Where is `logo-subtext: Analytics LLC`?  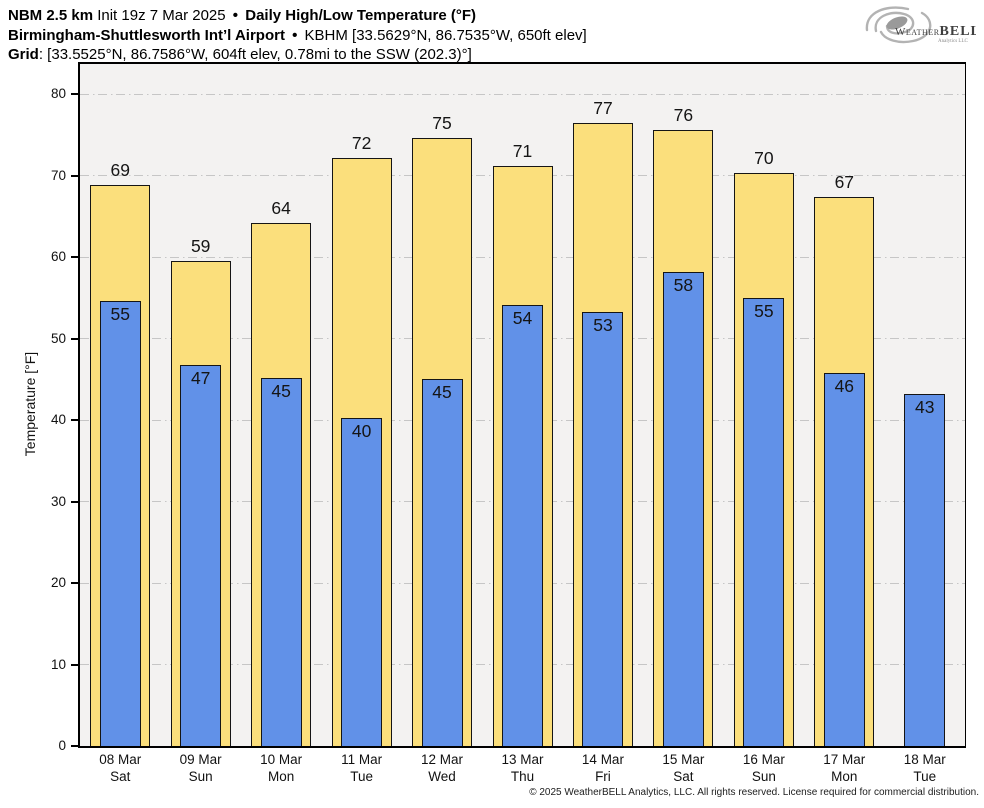 logo-subtext: Analytics LLC is located at coordinates (953, 41).